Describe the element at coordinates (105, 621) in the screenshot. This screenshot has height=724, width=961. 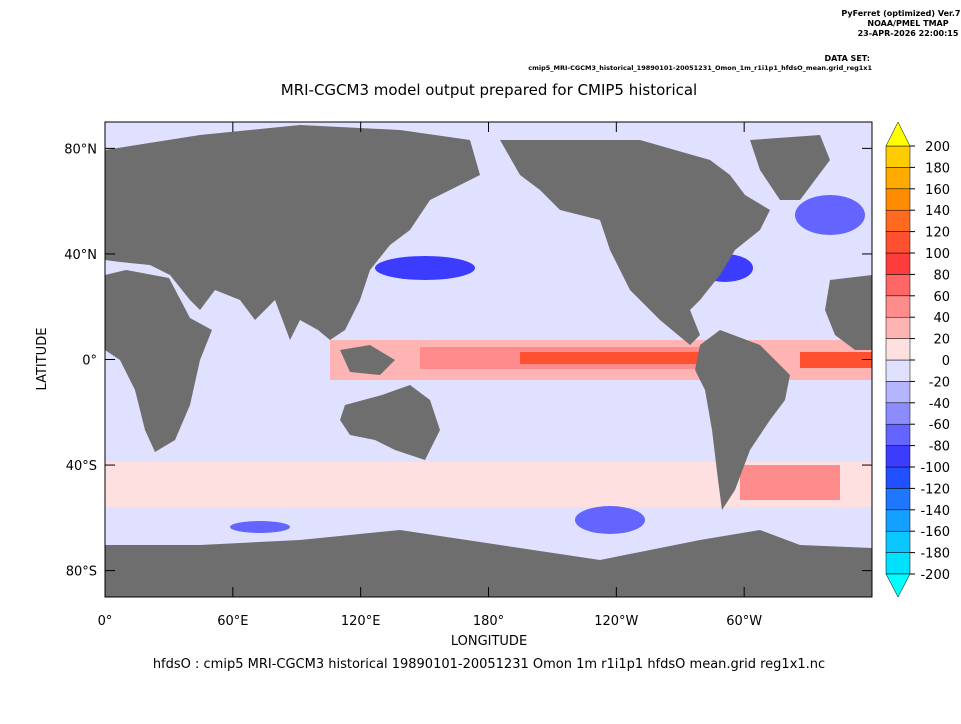
I see `x-tick-label: 0°` at that location.